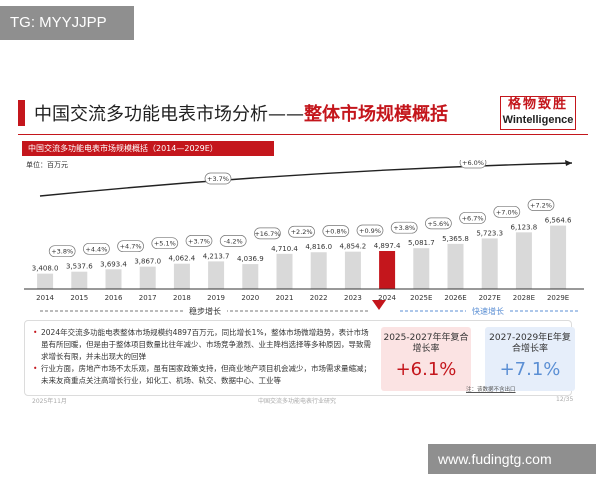 The image size is (600, 480). I want to click on trend-label-forecast: +6.0%, so click(473, 163).